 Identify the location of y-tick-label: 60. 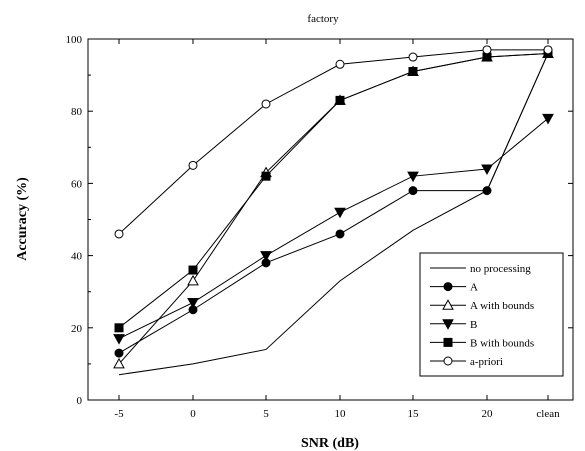
(77, 184).